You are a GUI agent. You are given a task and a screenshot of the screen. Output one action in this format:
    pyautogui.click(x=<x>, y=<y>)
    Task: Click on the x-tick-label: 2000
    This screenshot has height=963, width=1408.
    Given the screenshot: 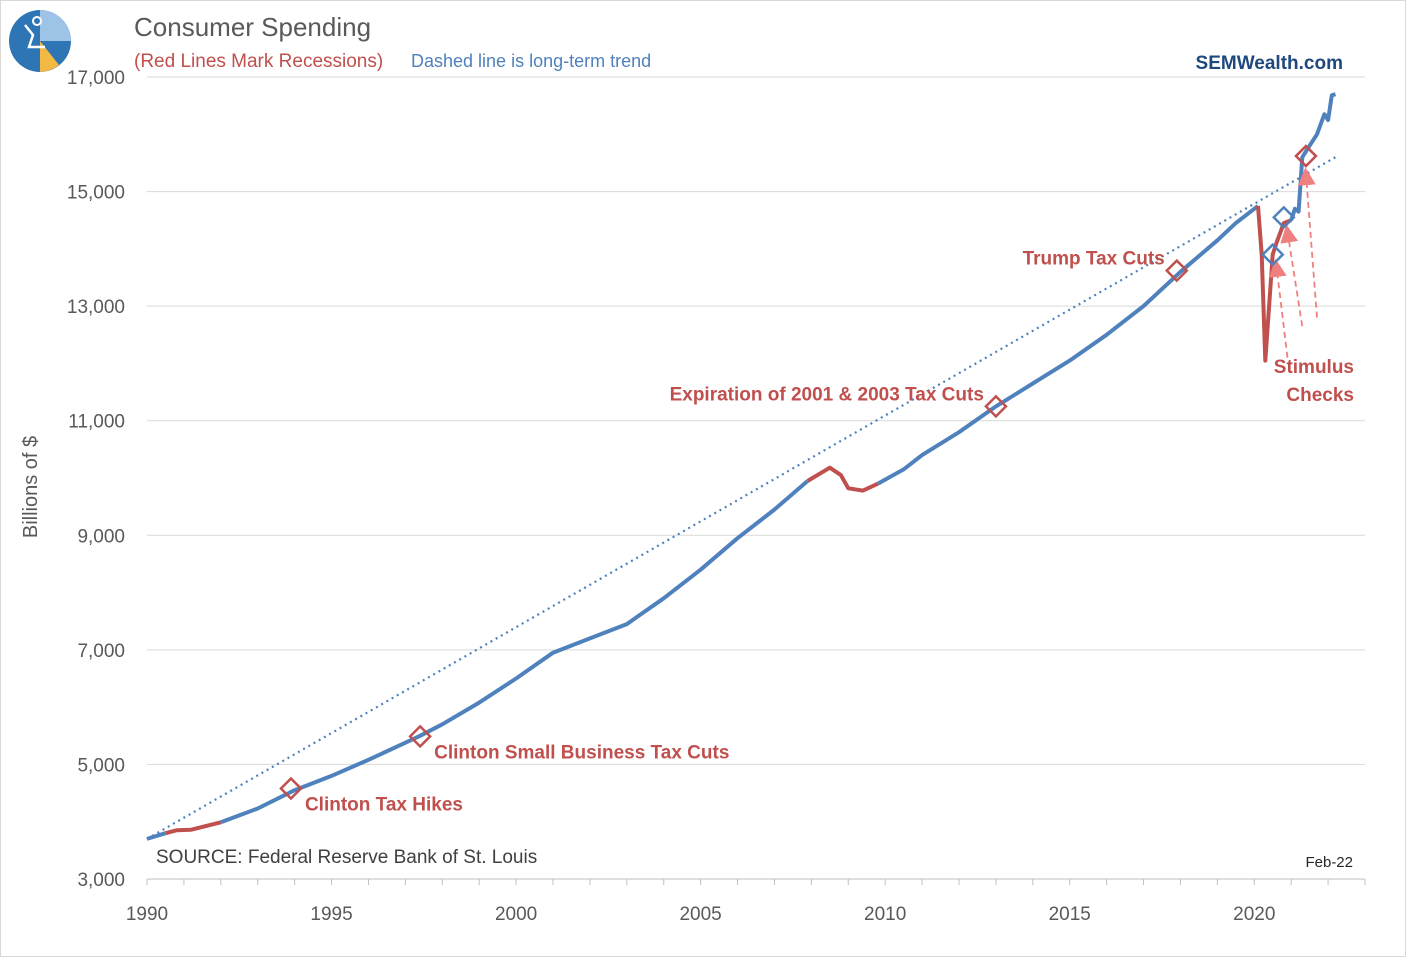 What is the action you would take?
    pyautogui.click(x=516, y=914)
    